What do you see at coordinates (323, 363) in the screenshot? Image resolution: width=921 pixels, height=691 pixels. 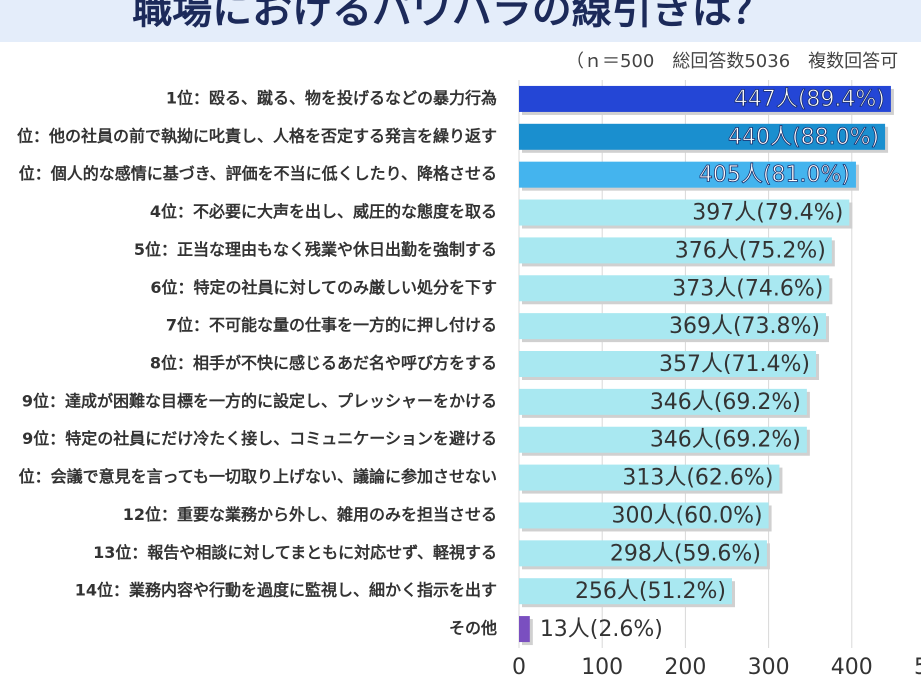 I see `y-tick-label: 8位：相手が不快に感じるあだ名や呼び方をする` at bounding box center [323, 363].